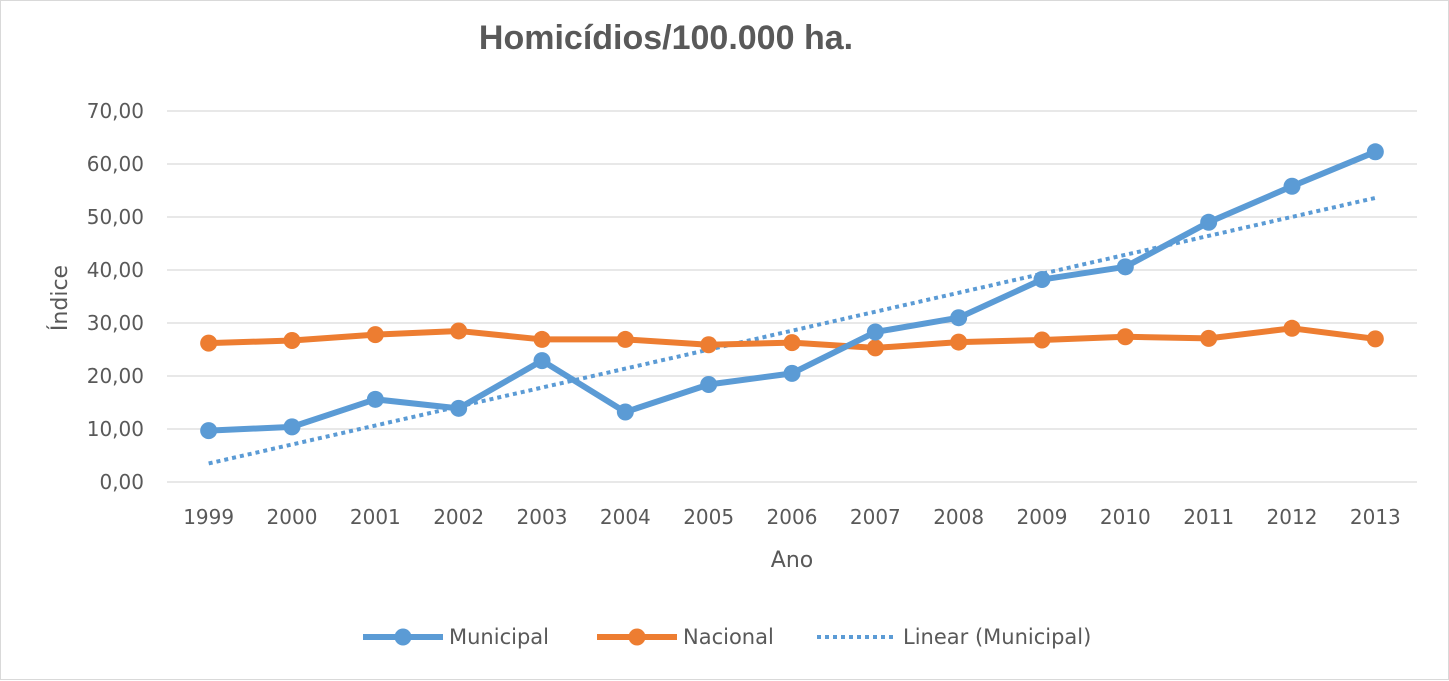 The width and height of the screenshot is (1449, 681). Describe the element at coordinates (1125, 517) in the screenshot. I see `x-tick-label: 2010` at that location.